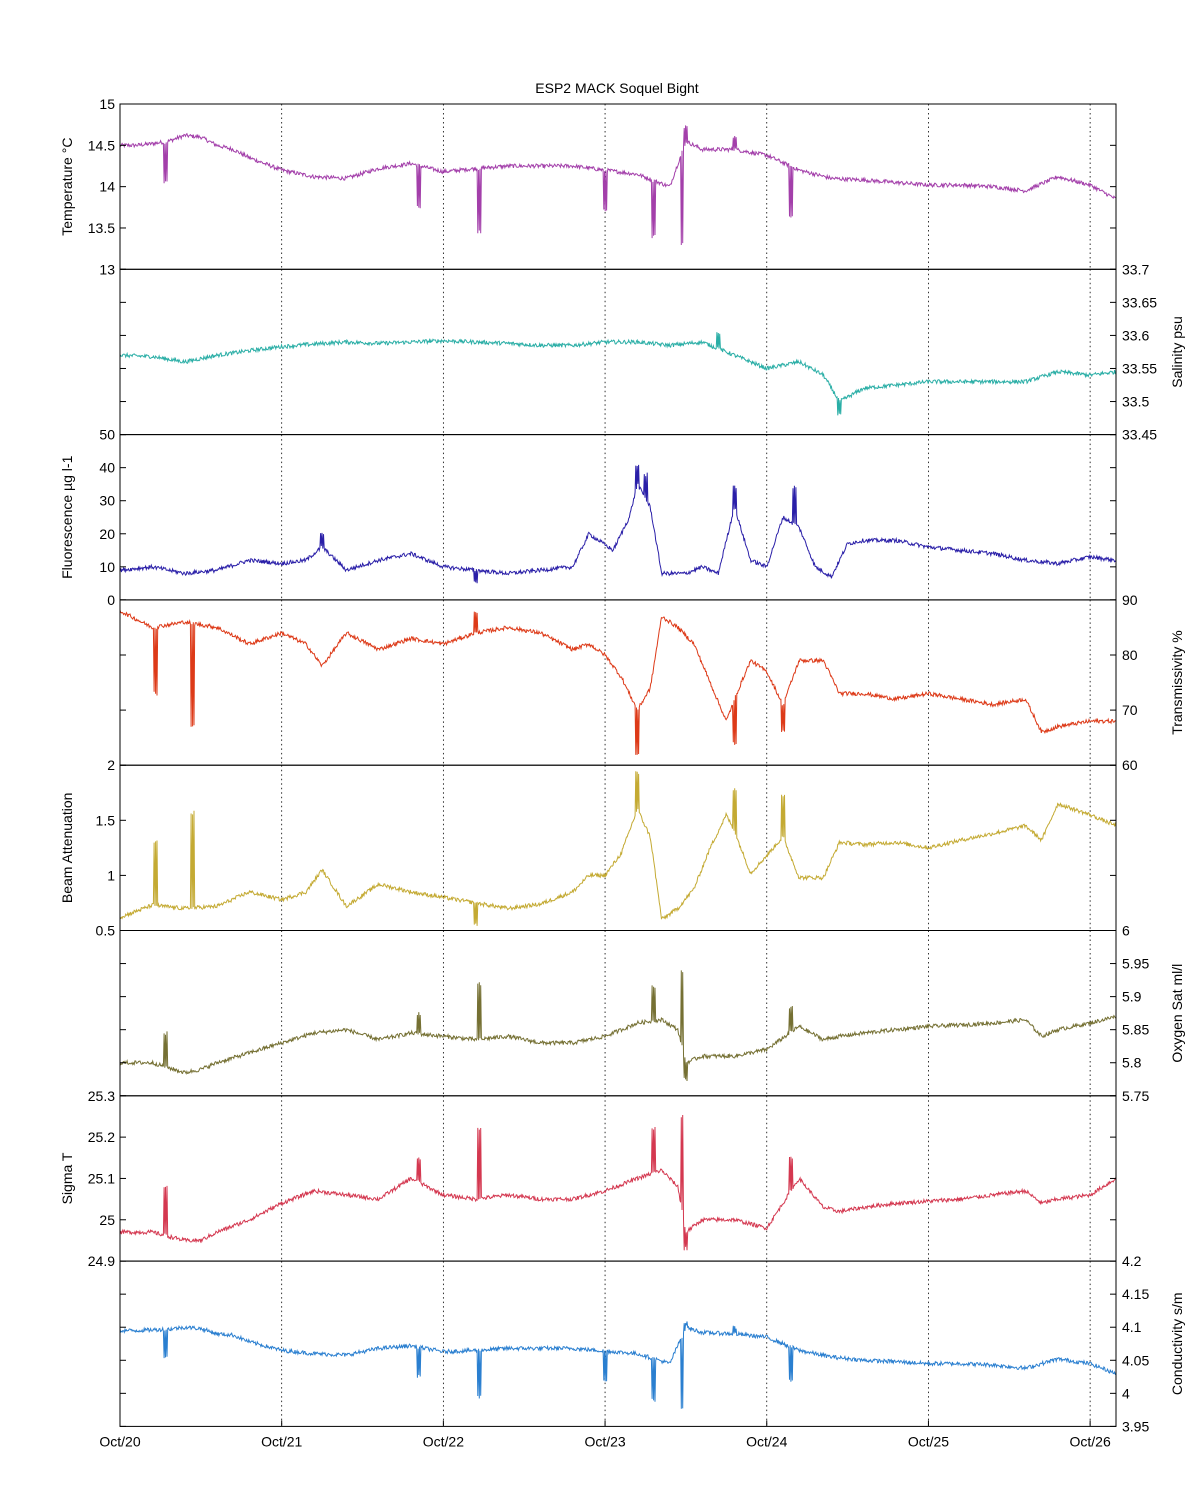  Describe the element at coordinates (1130, 600) in the screenshot. I see `y-tick-label: 90` at that location.